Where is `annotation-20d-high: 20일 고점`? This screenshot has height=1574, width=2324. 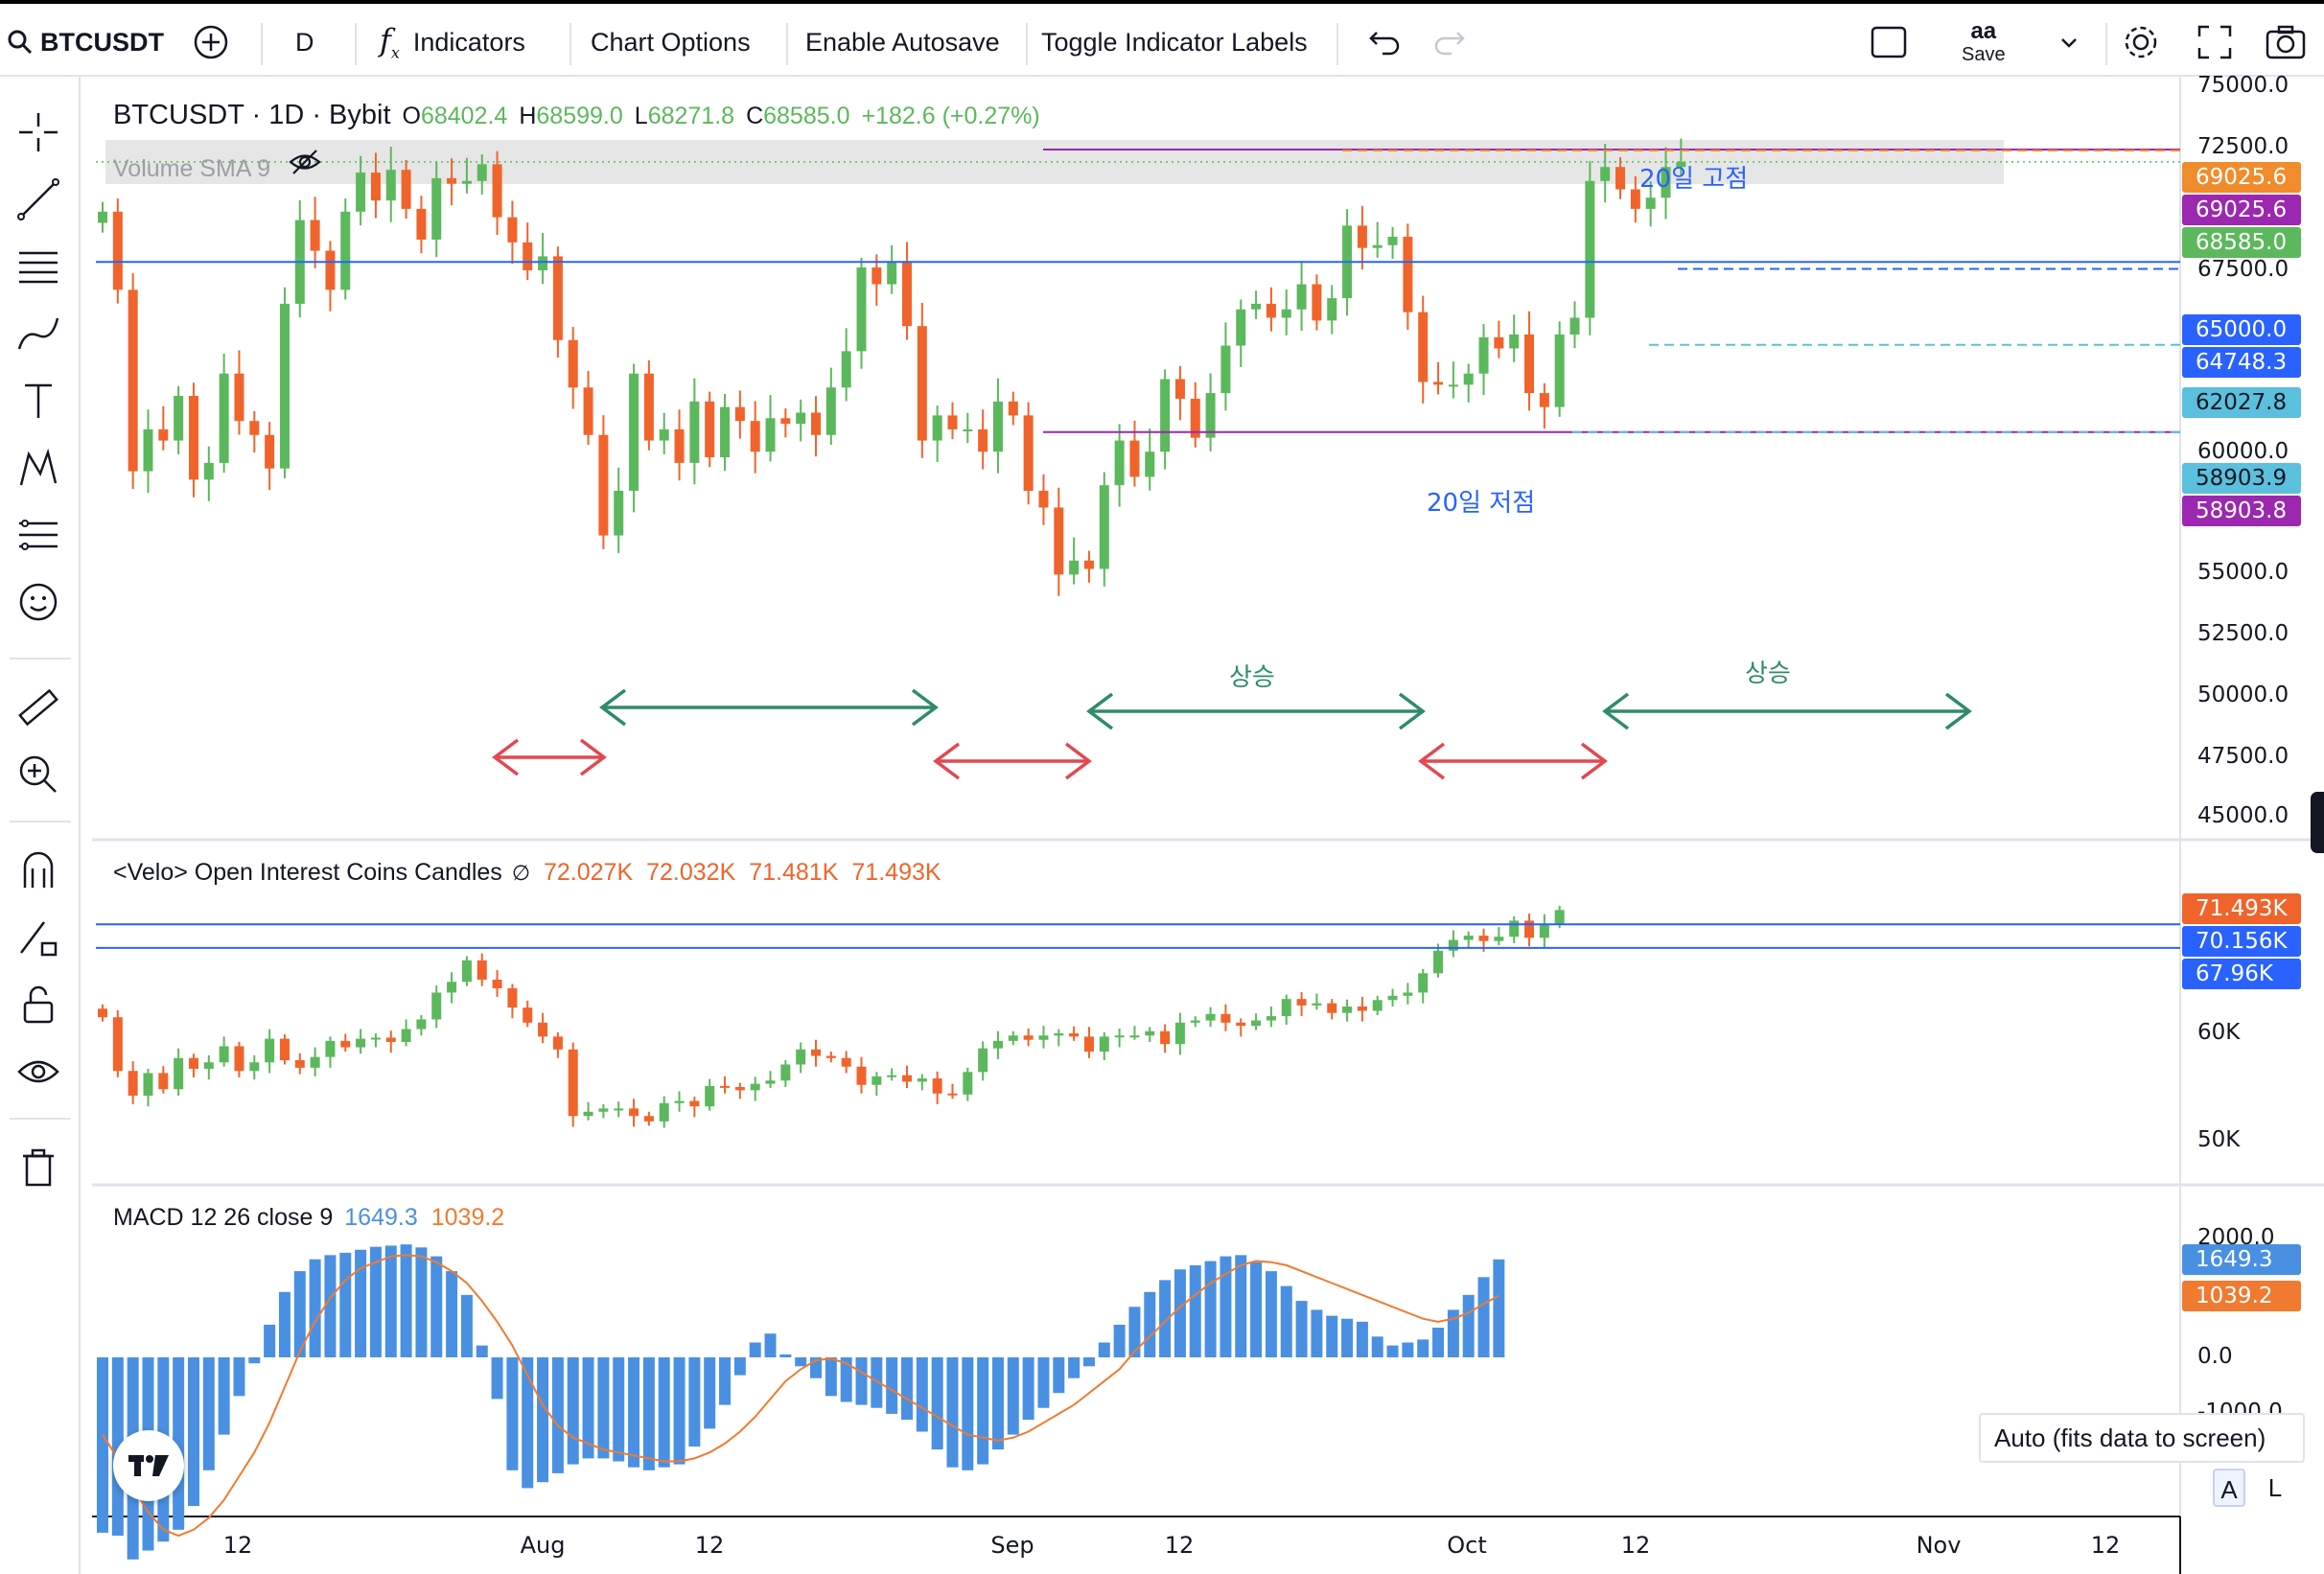 annotation-20d-high: 20일 고점 is located at coordinates (1694, 179).